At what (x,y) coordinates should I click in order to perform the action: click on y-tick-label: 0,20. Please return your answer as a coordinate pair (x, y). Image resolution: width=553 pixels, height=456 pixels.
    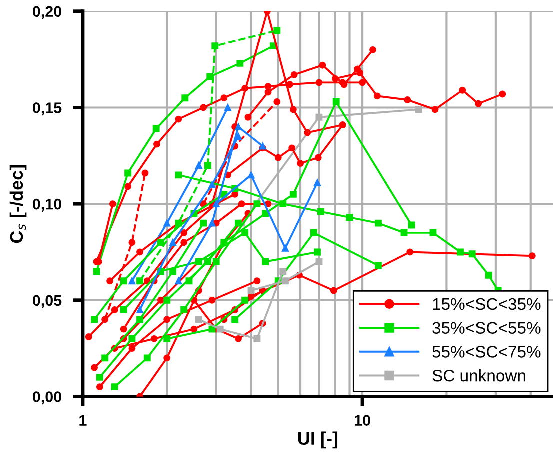
    Looking at the image, I should click on (47, 13).